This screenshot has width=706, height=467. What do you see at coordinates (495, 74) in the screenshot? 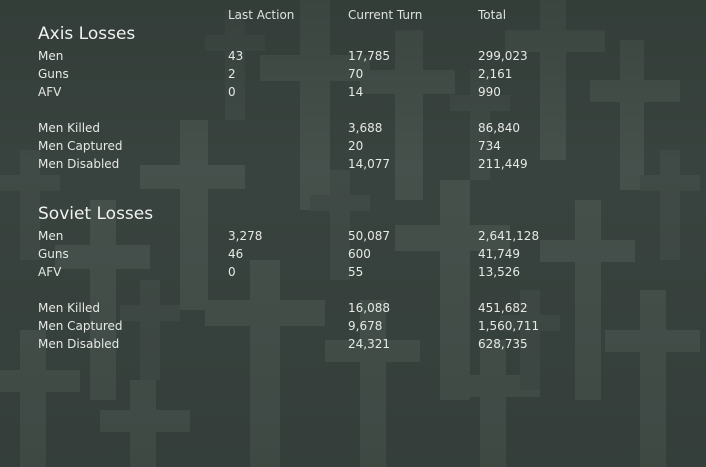
I see `total-value: 2,161` at bounding box center [495, 74].